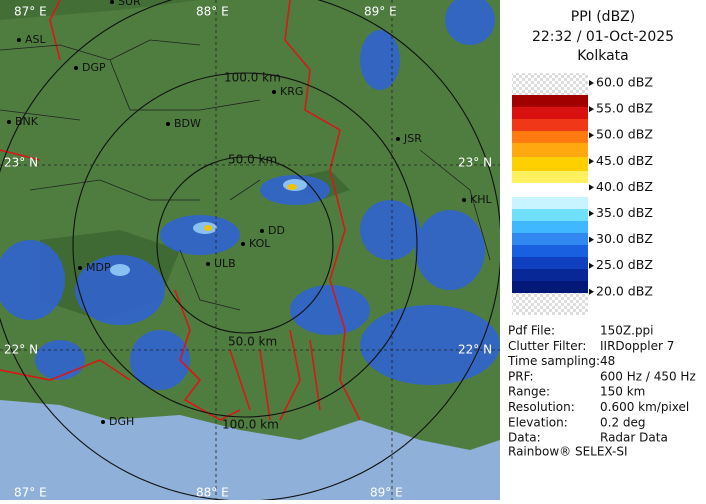 The width and height of the screenshot is (706, 504). Describe the element at coordinates (521, 376) in the screenshot. I see `info-key: PRF:` at that location.